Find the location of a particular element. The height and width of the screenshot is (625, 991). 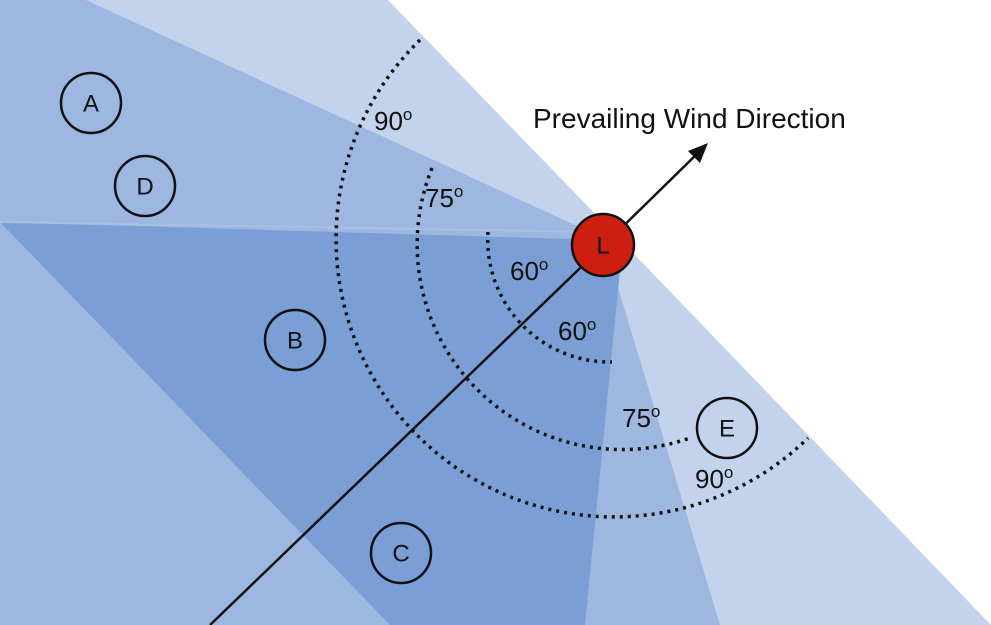

receptor-d: D is located at coordinates (145, 186).